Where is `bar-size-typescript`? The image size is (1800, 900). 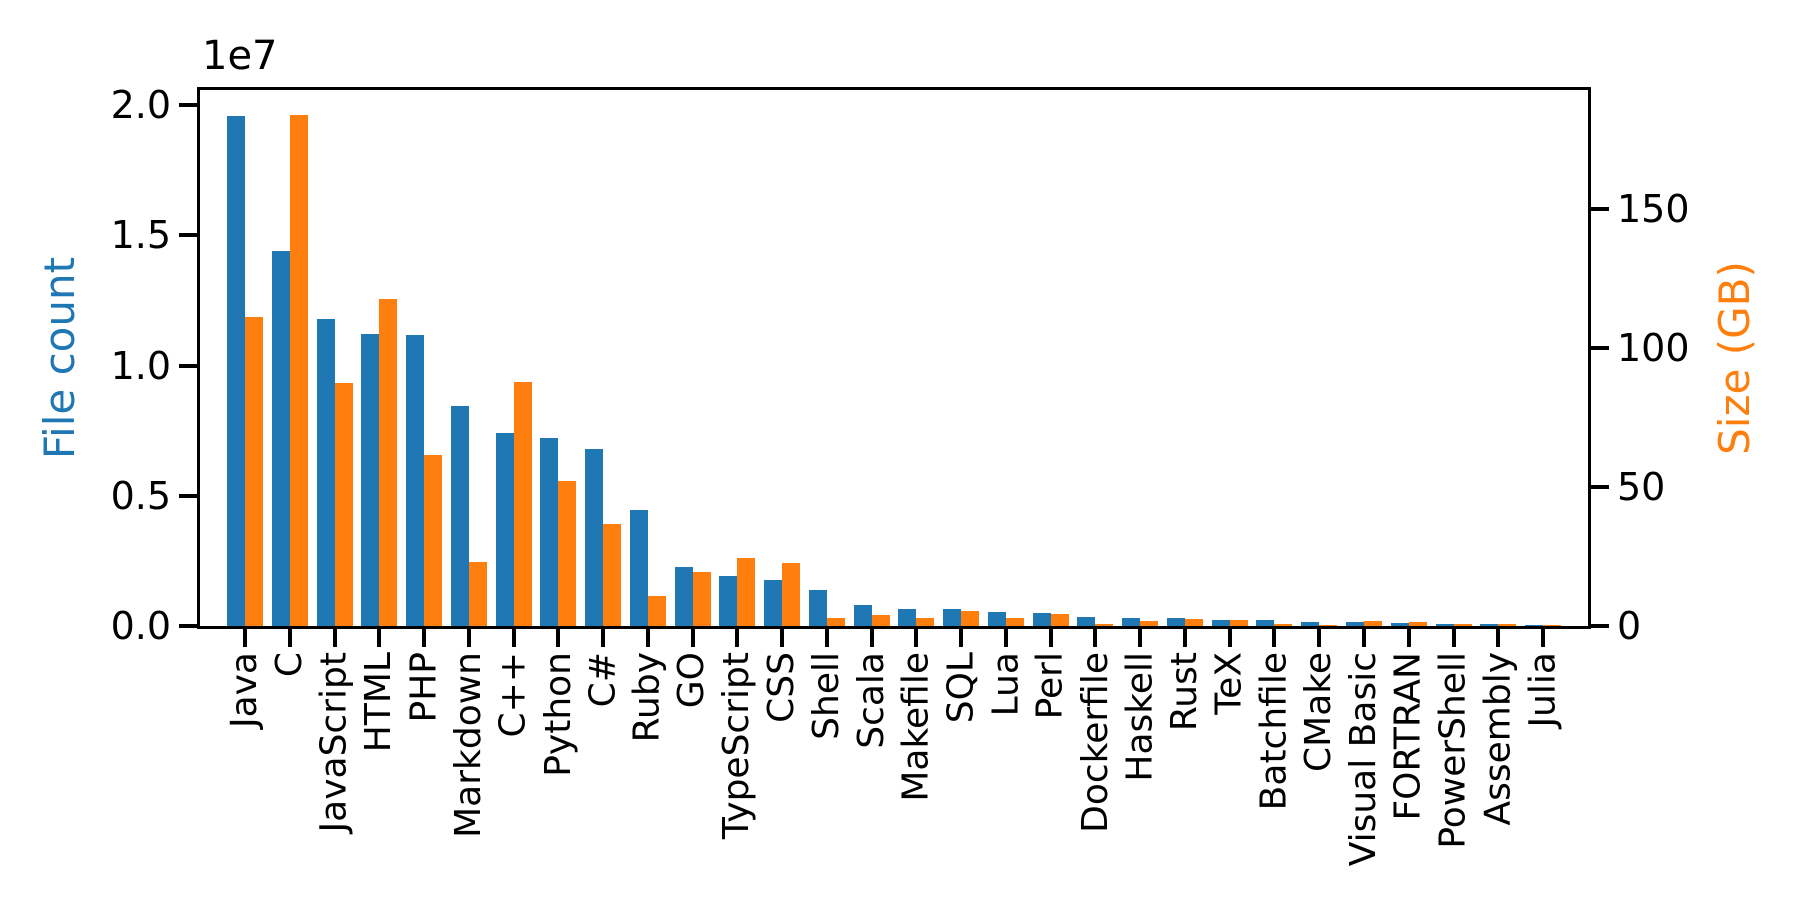
bar-size-typescript is located at coordinates (746, 591).